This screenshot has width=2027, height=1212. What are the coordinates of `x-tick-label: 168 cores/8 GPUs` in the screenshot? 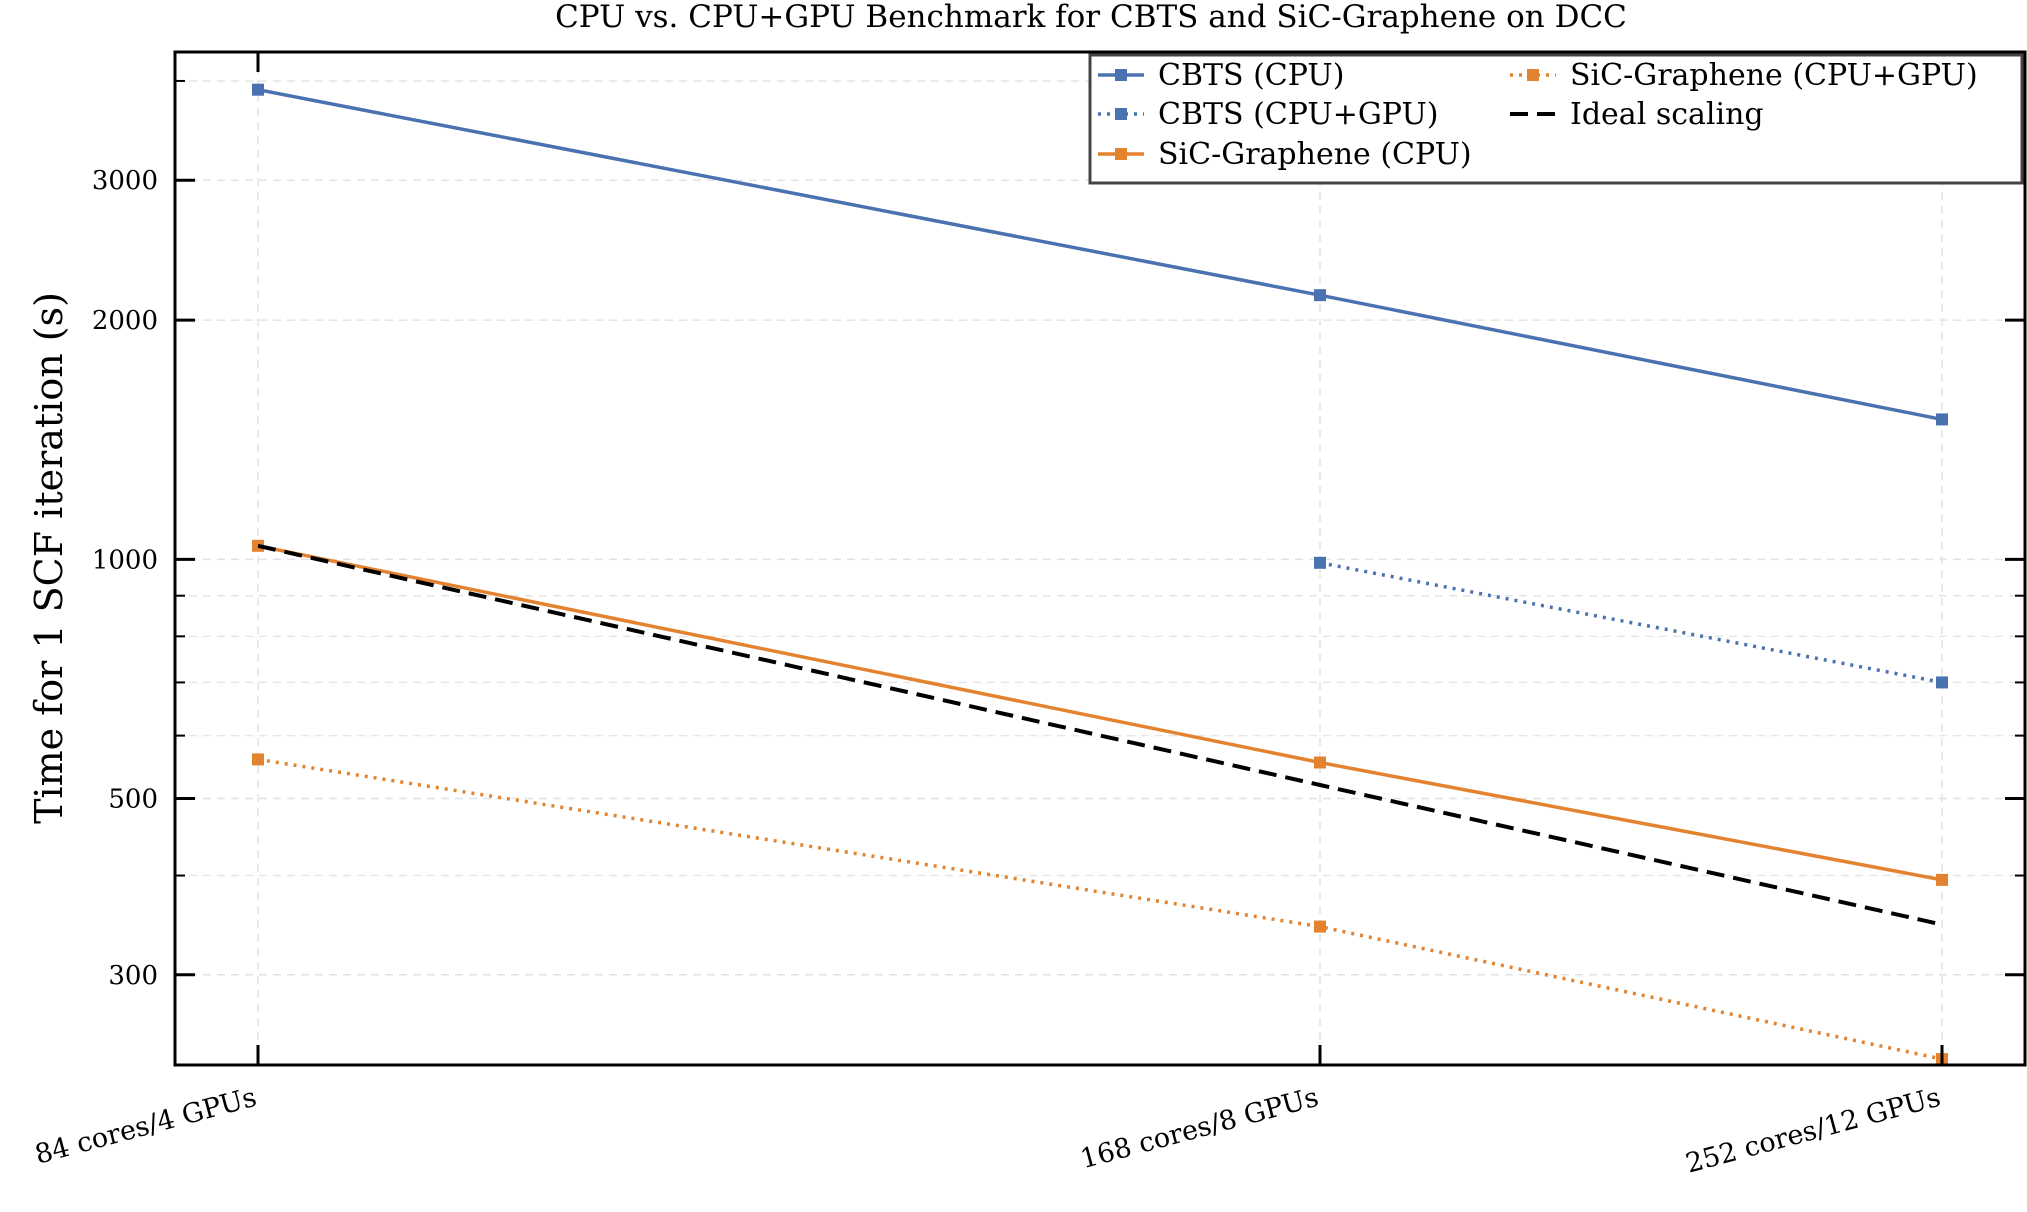 It's located at (1199, 1128).